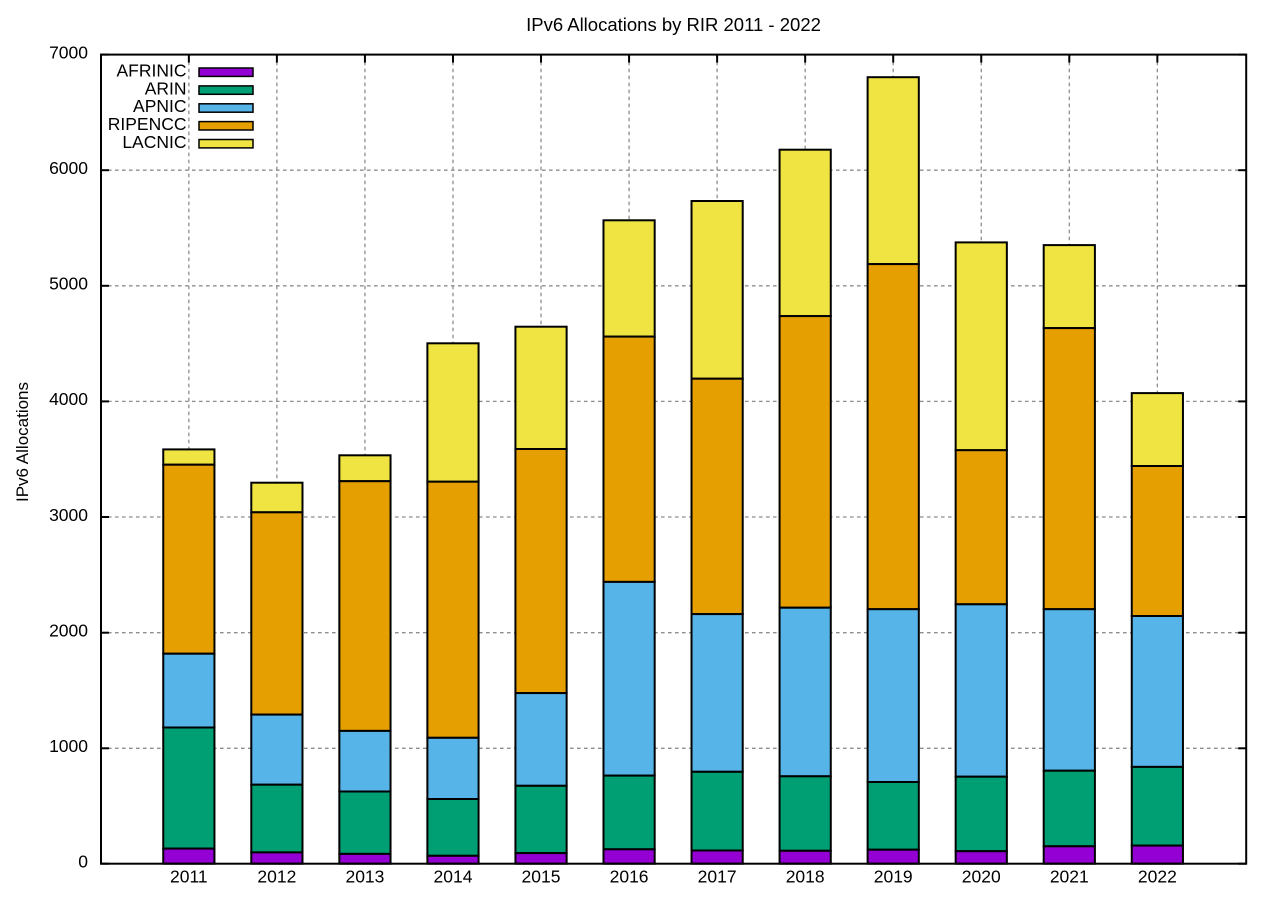 Image resolution: width=1280 pixels, height=900 pixels. Describe the element at coordinates (189, 876) in the screenshot. I see `svg-text: 2011` at that location.